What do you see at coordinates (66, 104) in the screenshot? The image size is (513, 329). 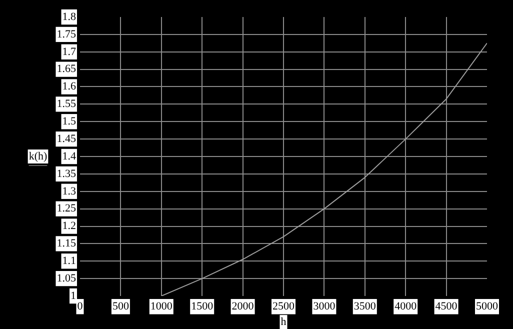 I see `y-tick-label: 1.55` at bounding box center [66, 104].